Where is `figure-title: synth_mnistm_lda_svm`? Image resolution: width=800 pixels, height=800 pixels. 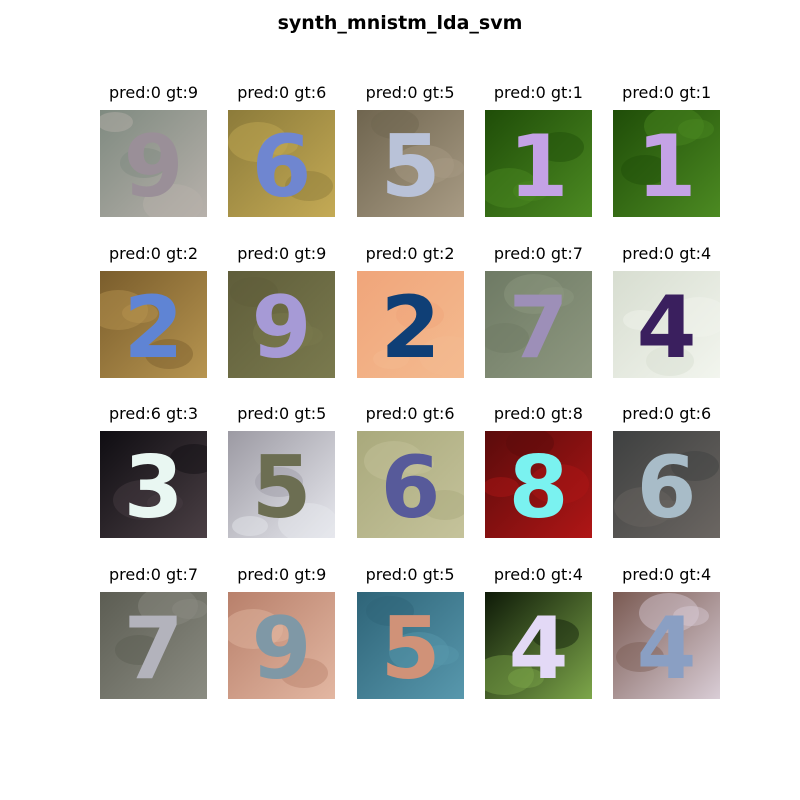
figure-title: synth_mnistm_lda_svm is located at coordinates (400, 23).